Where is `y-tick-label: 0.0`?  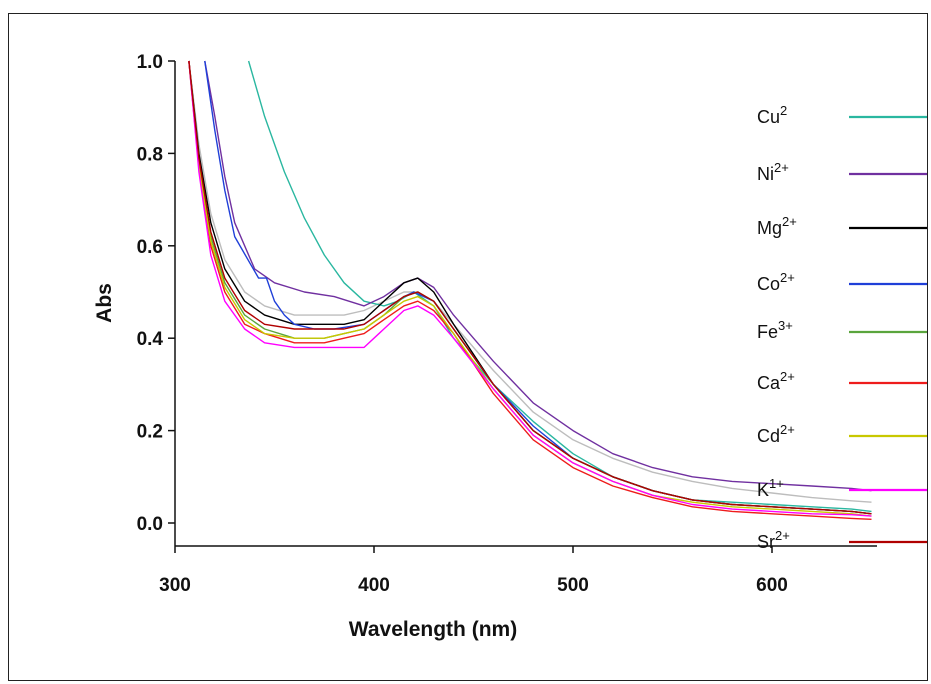
y-tick-label: 0.0 is located at coordinates (150, 524).